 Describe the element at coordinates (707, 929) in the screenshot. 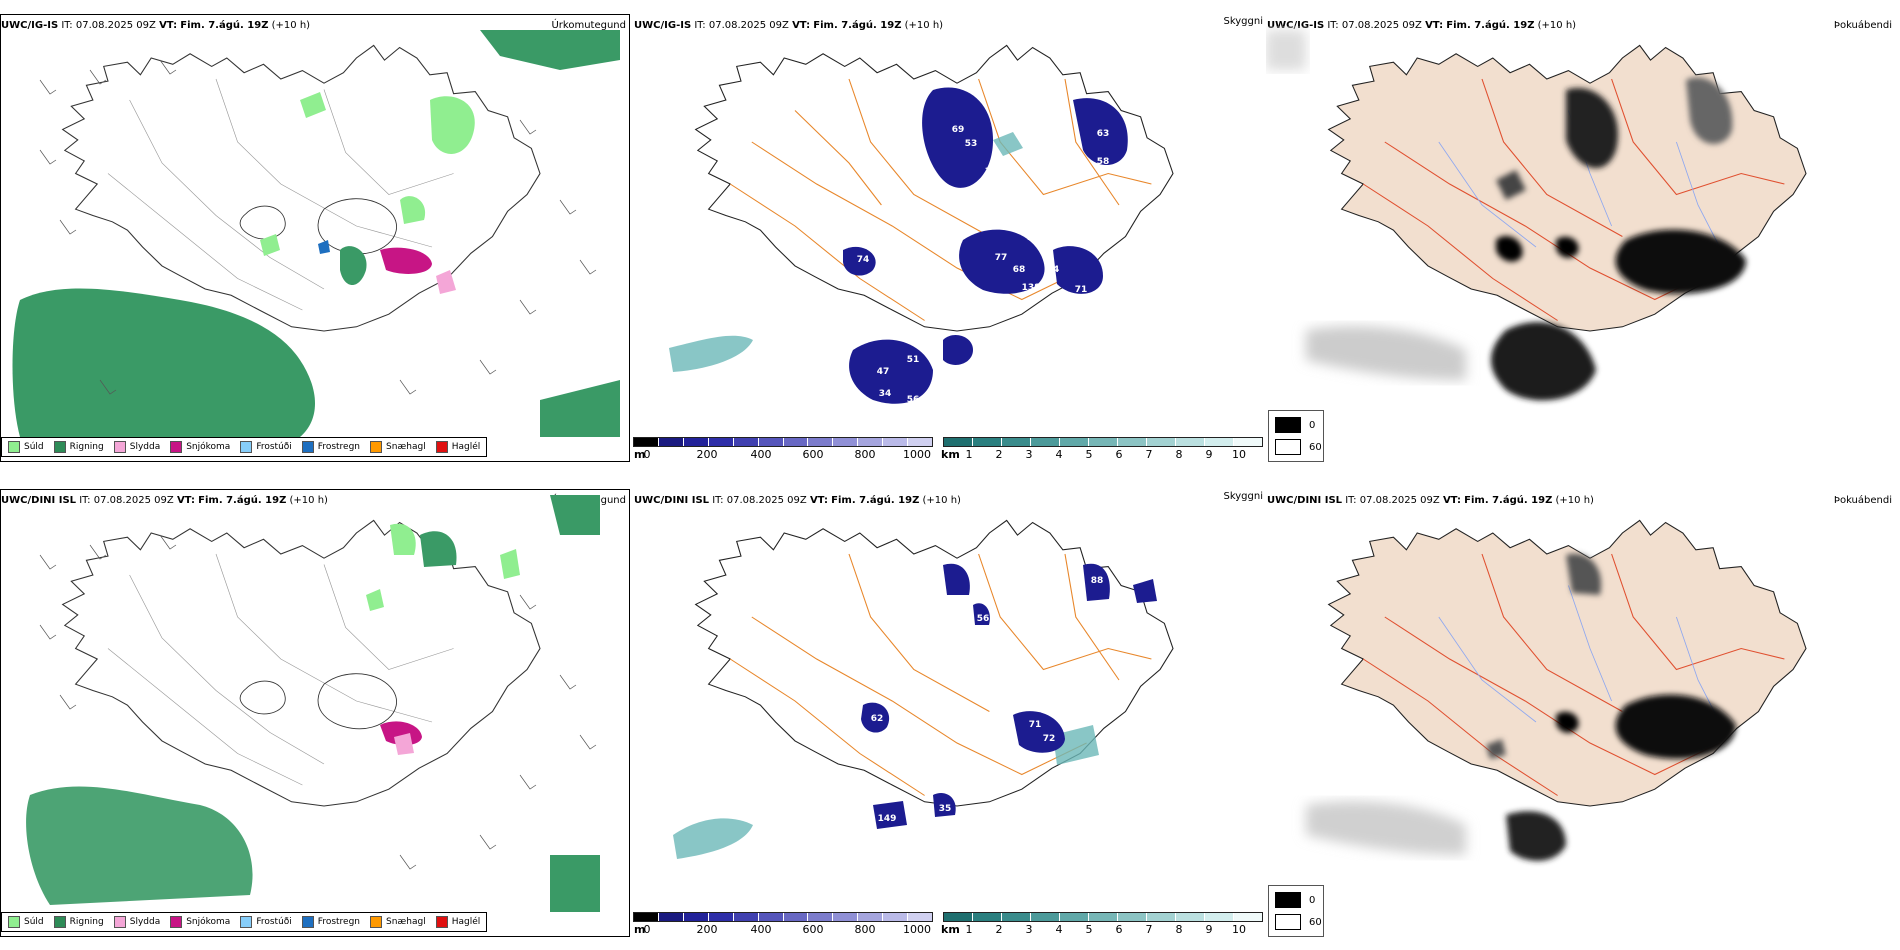

I see `elevation-tick: 200` at that location.